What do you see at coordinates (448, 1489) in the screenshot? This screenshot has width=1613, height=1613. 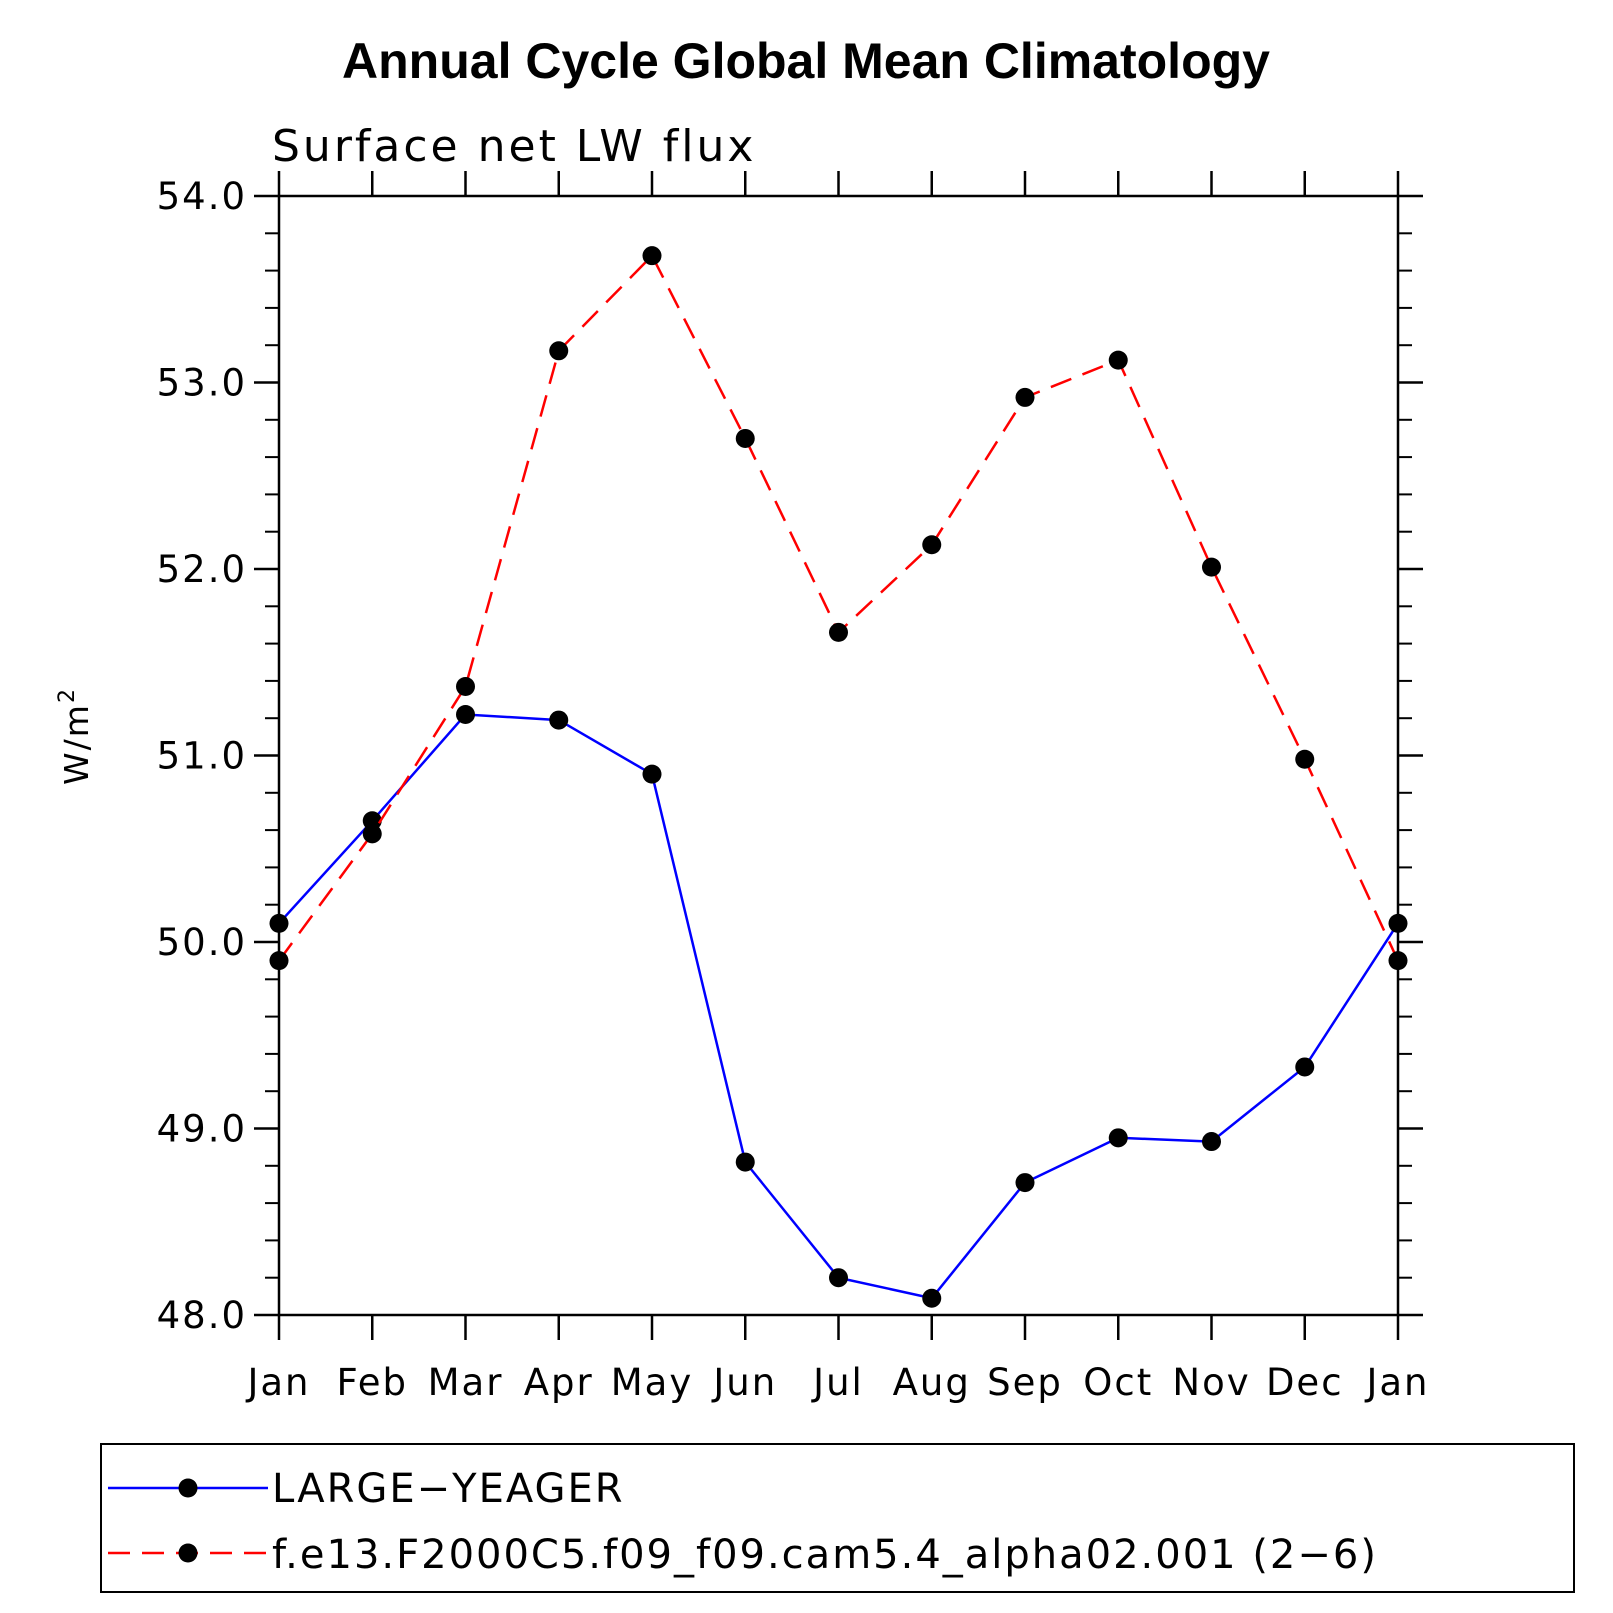 I see `legend-label-series-0: LARGE−YEAGER` at bounding box center [448, 1489].